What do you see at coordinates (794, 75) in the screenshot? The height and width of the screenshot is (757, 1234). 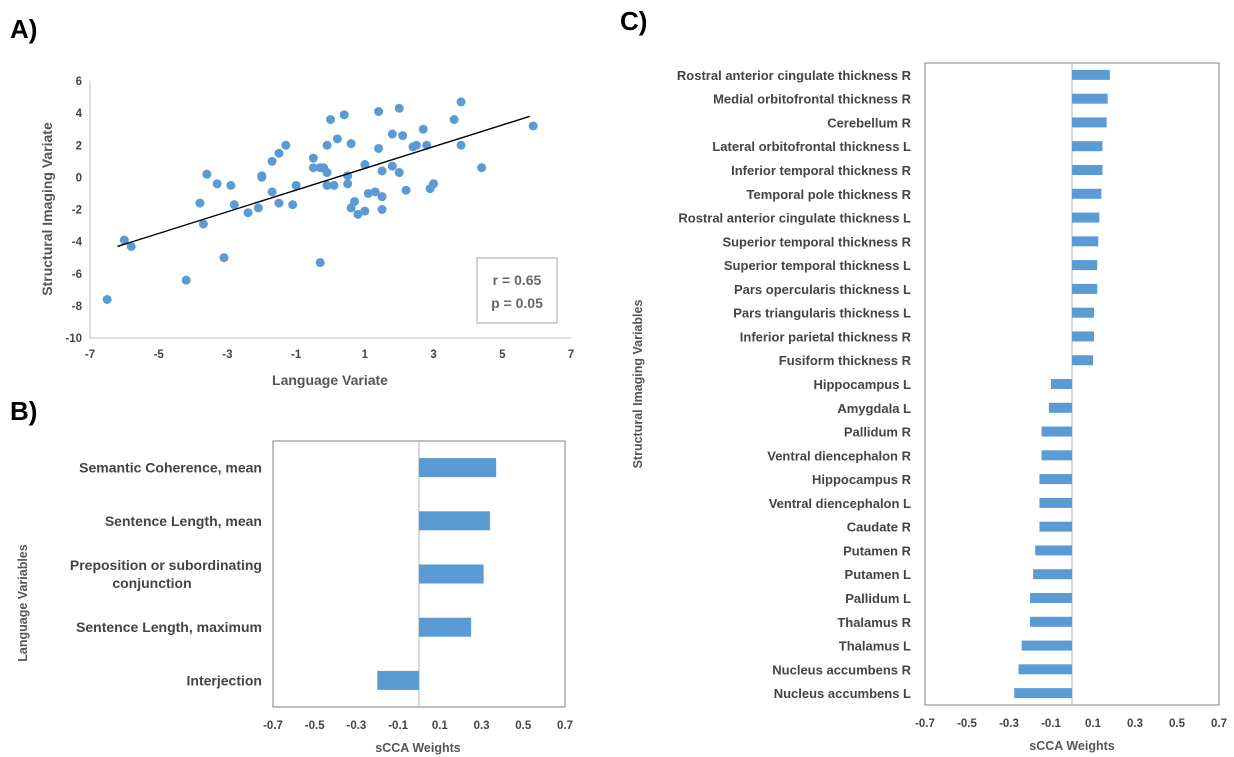 I see `category-label: Rostral anterior cingulate thickness R` at bounding box center [794, 75].